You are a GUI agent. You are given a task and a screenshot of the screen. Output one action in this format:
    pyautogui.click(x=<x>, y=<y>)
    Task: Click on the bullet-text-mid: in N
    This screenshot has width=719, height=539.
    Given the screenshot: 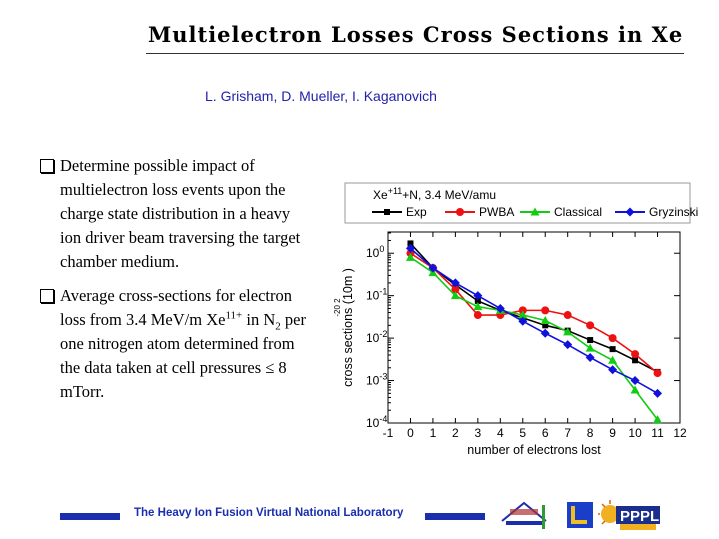 What is the action you would take?
    pyautogui.click(x=259, y=319)
    